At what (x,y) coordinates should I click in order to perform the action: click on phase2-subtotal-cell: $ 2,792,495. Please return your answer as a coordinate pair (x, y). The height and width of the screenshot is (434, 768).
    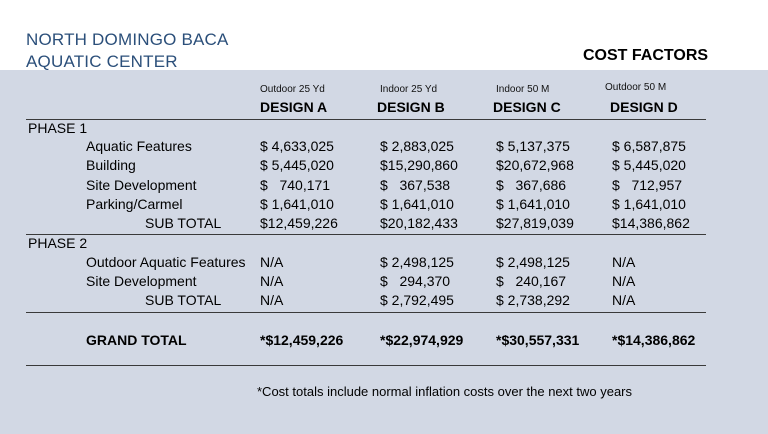
    Looking at the image, I should click on (417, 300).